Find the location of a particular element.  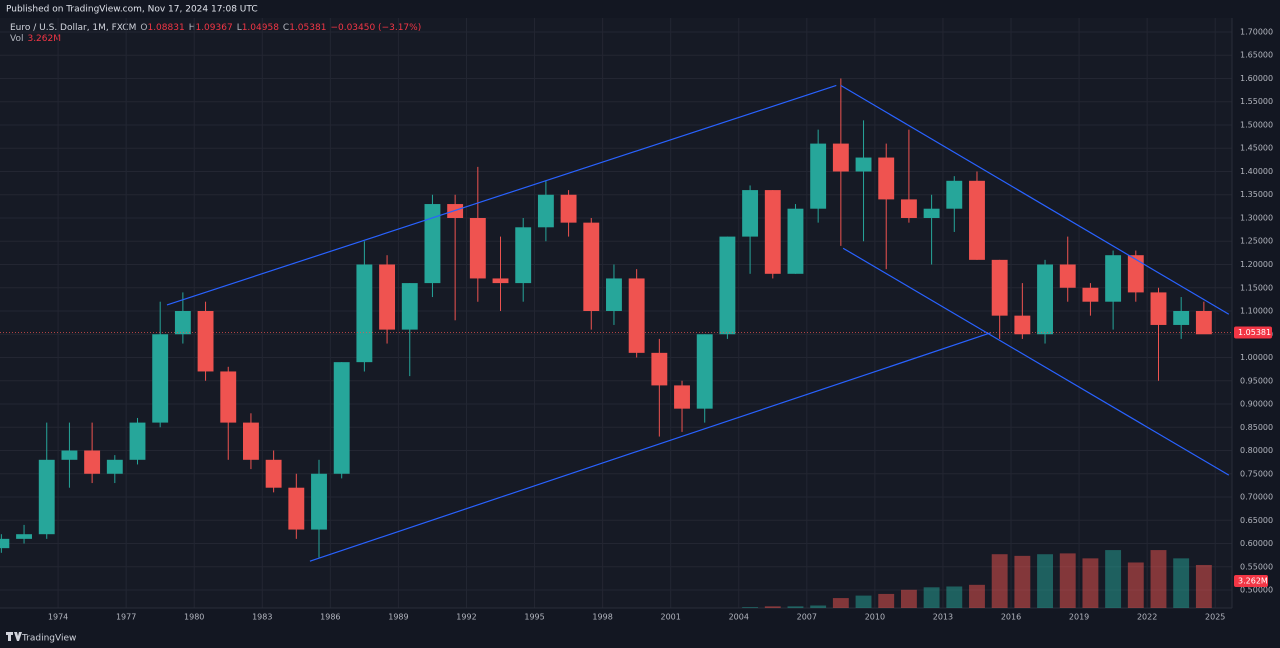

last-price-badge is located at coordinates (1253, 332).